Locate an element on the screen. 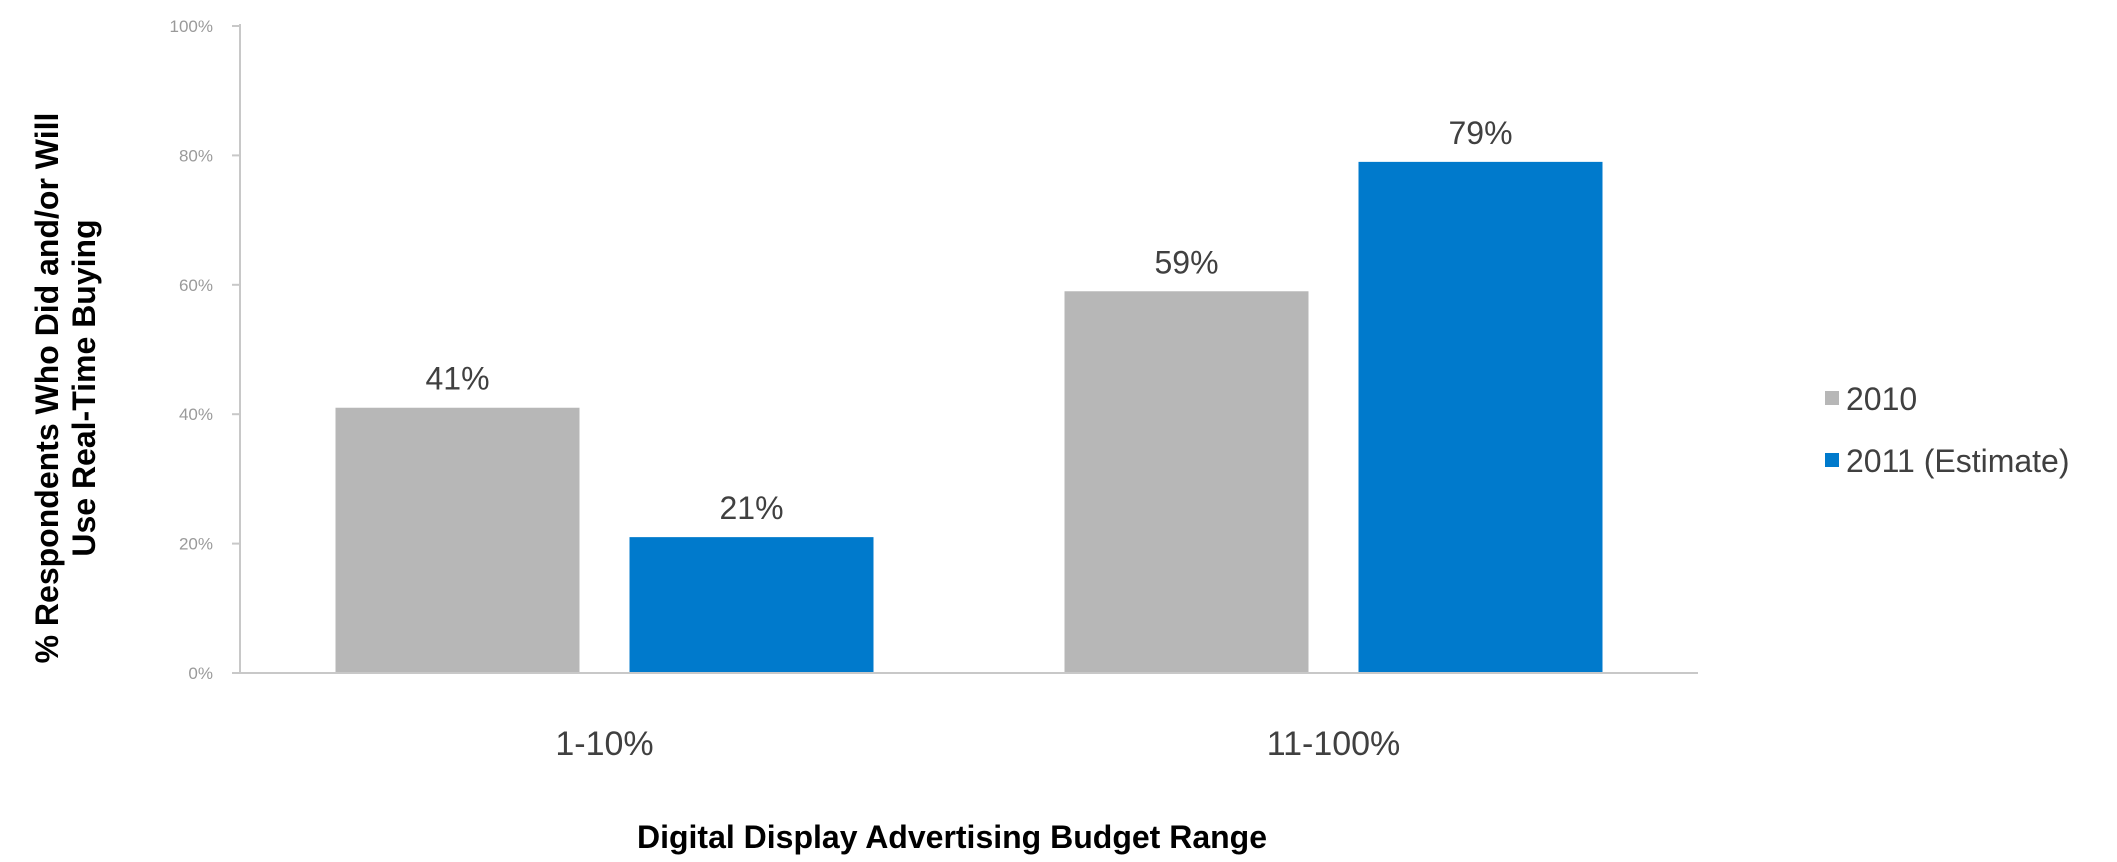 The width and height of the screenshot is (2117, 862). data-label: 79% is located at coordinates (1480, 133).